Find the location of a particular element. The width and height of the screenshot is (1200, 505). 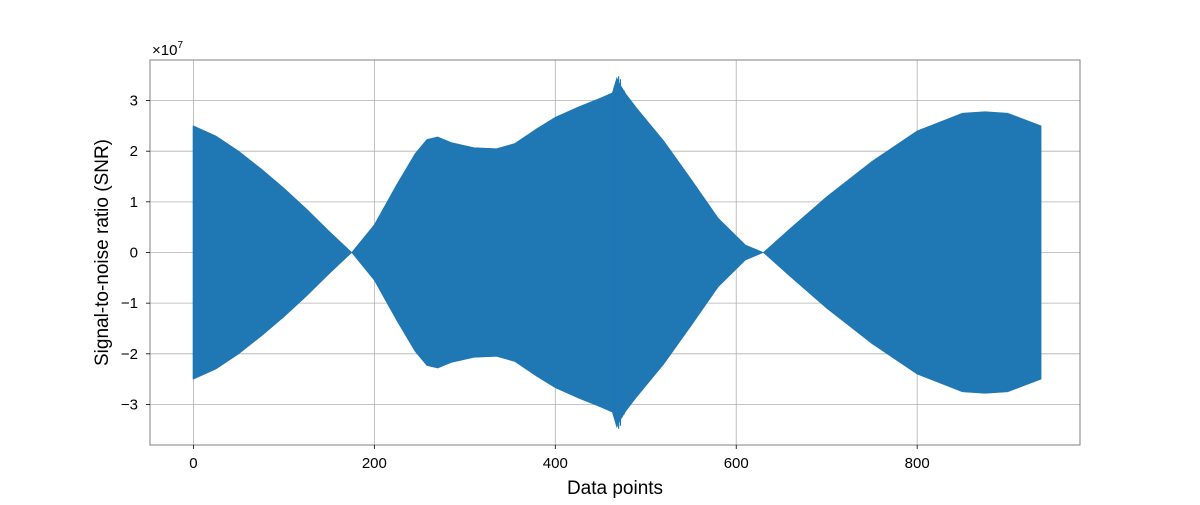

x-tick-label: 400 is located at coordinates (555, 463).